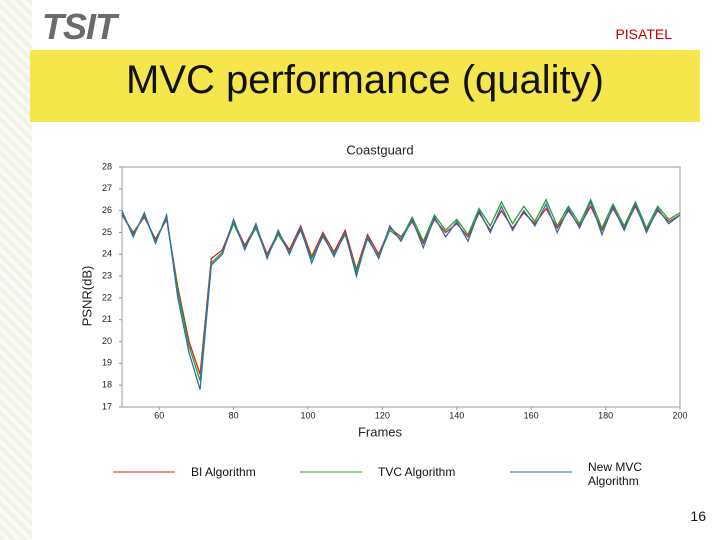  Describe the element at coordinates (16, 270) in the screenshot. I see `decor-border` at that location.